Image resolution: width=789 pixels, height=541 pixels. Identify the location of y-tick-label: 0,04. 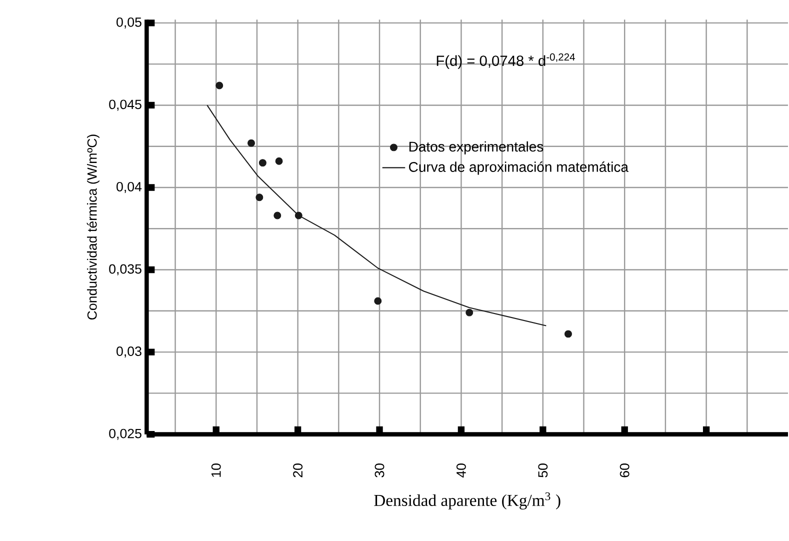
(129, 188).